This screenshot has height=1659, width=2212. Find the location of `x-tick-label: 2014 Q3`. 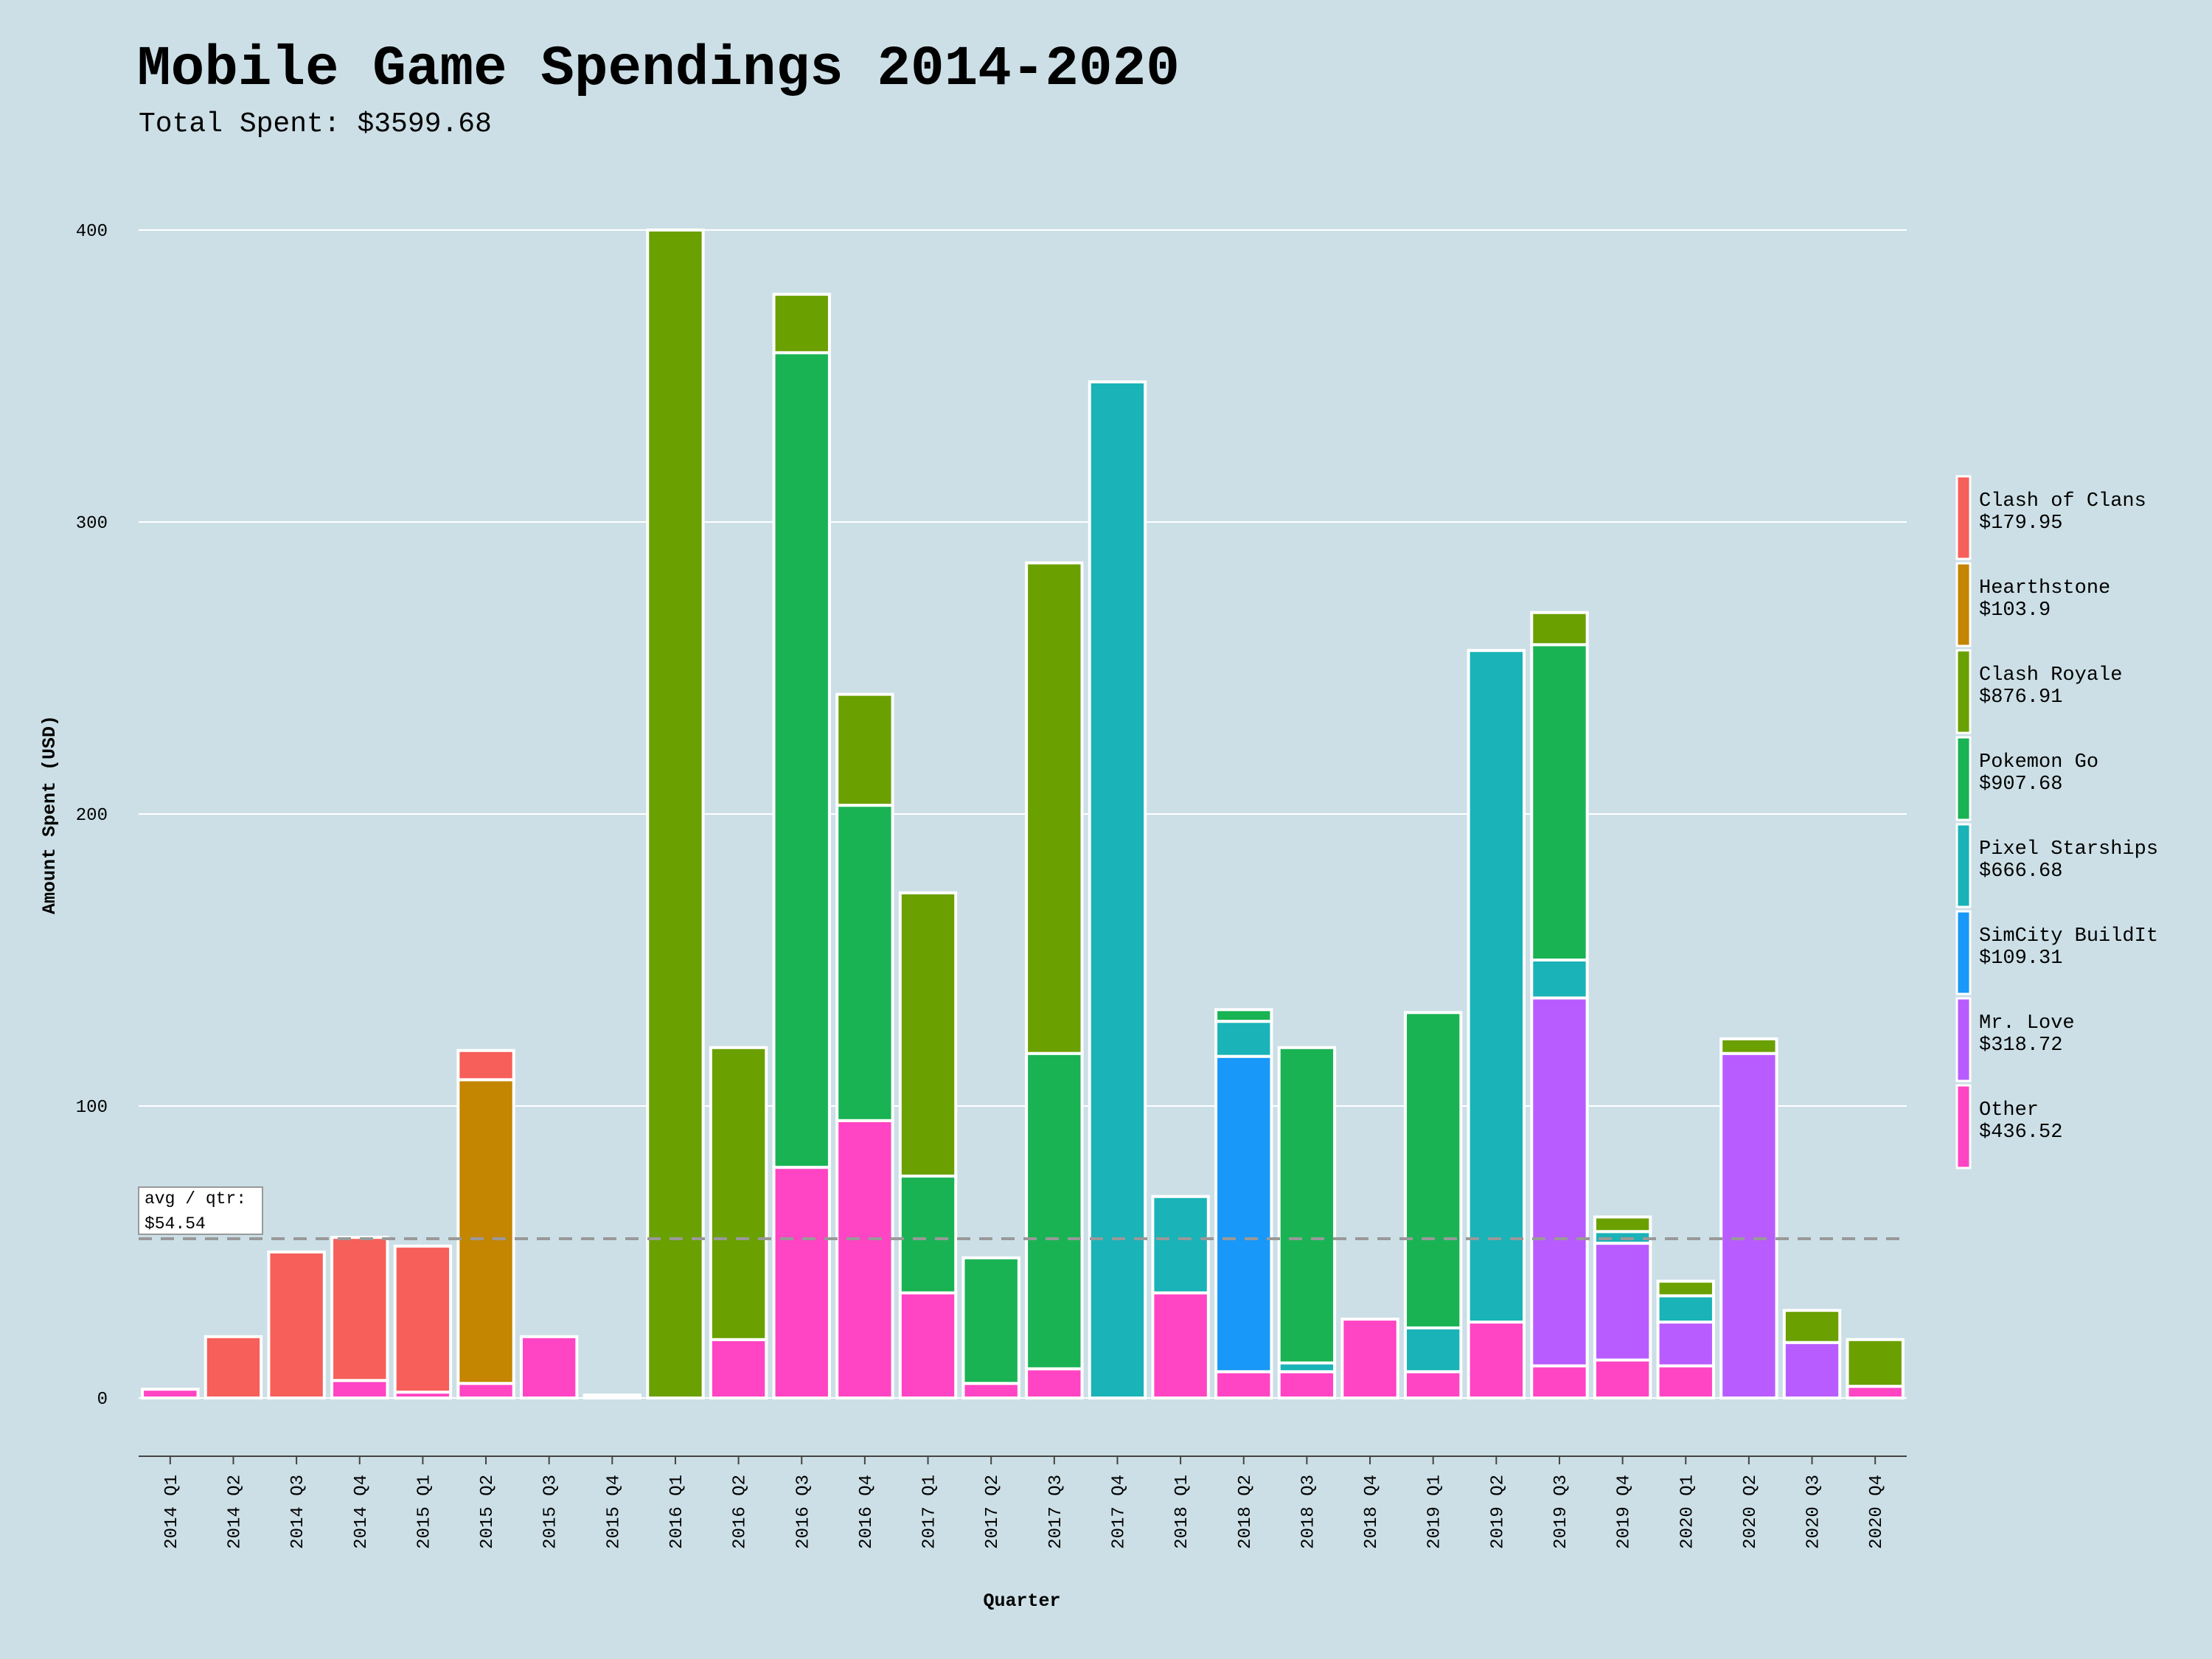

x-tick-label: 2014 Q3 is located at coordinates (298, 1512).